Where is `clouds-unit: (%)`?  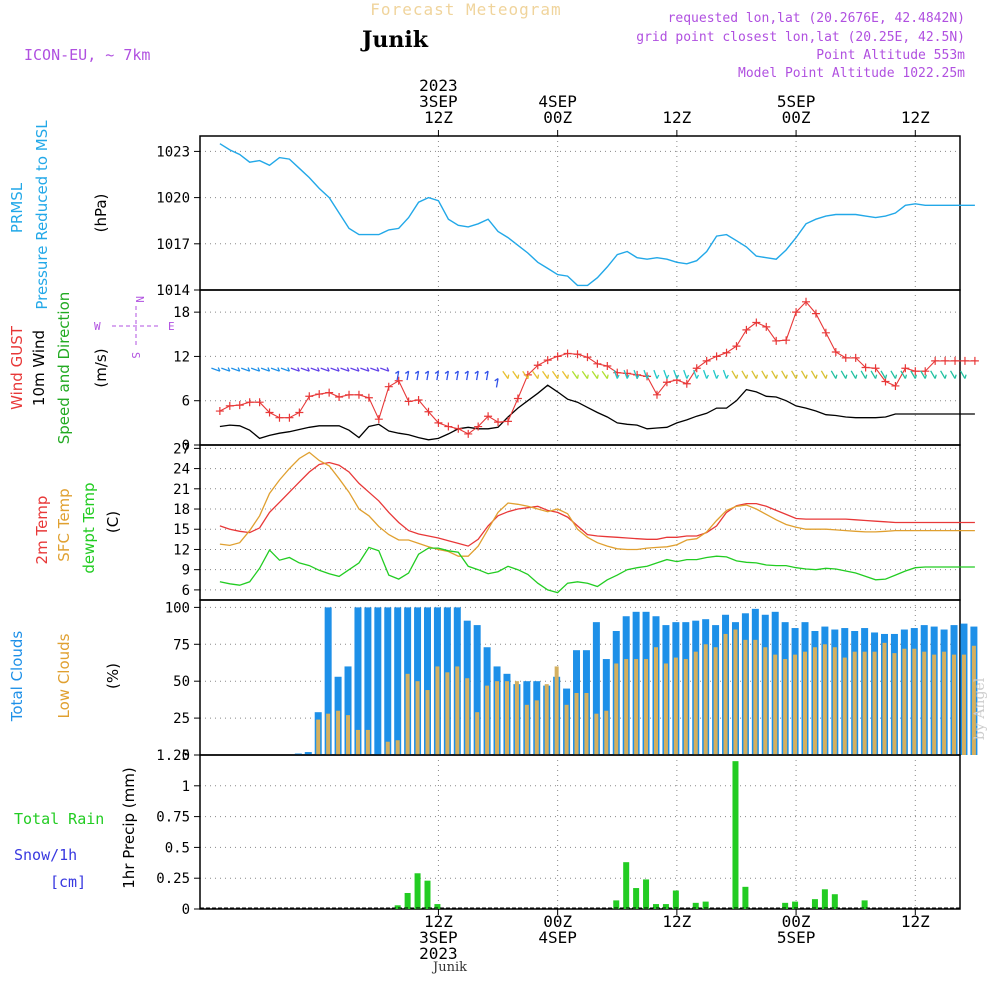 clouds-unit: (%) is located at coordinates (113, 676).